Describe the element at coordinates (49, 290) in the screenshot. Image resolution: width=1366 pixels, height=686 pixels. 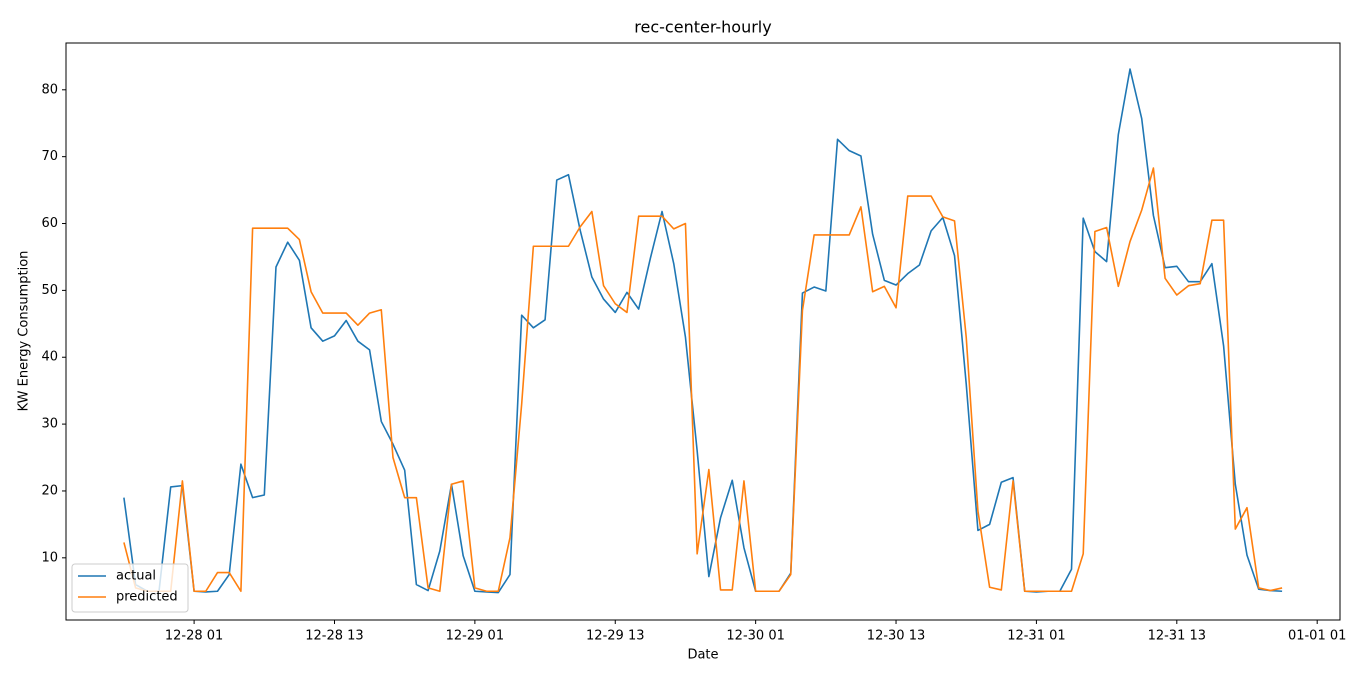
I see `y-tick-label: 50` at that location.